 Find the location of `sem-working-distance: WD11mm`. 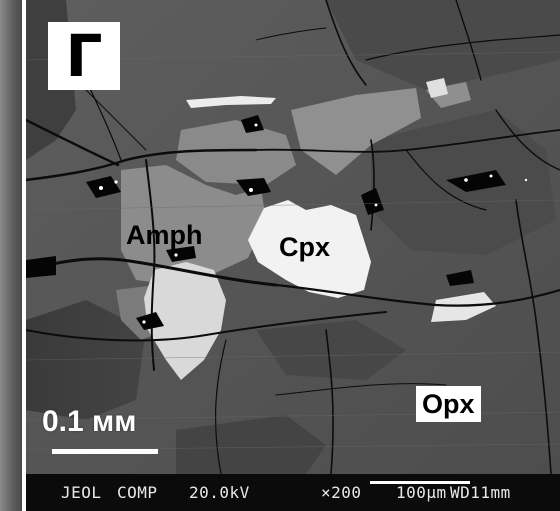

sem-working-distance: WD11mm is located at coordinates (480, 492).